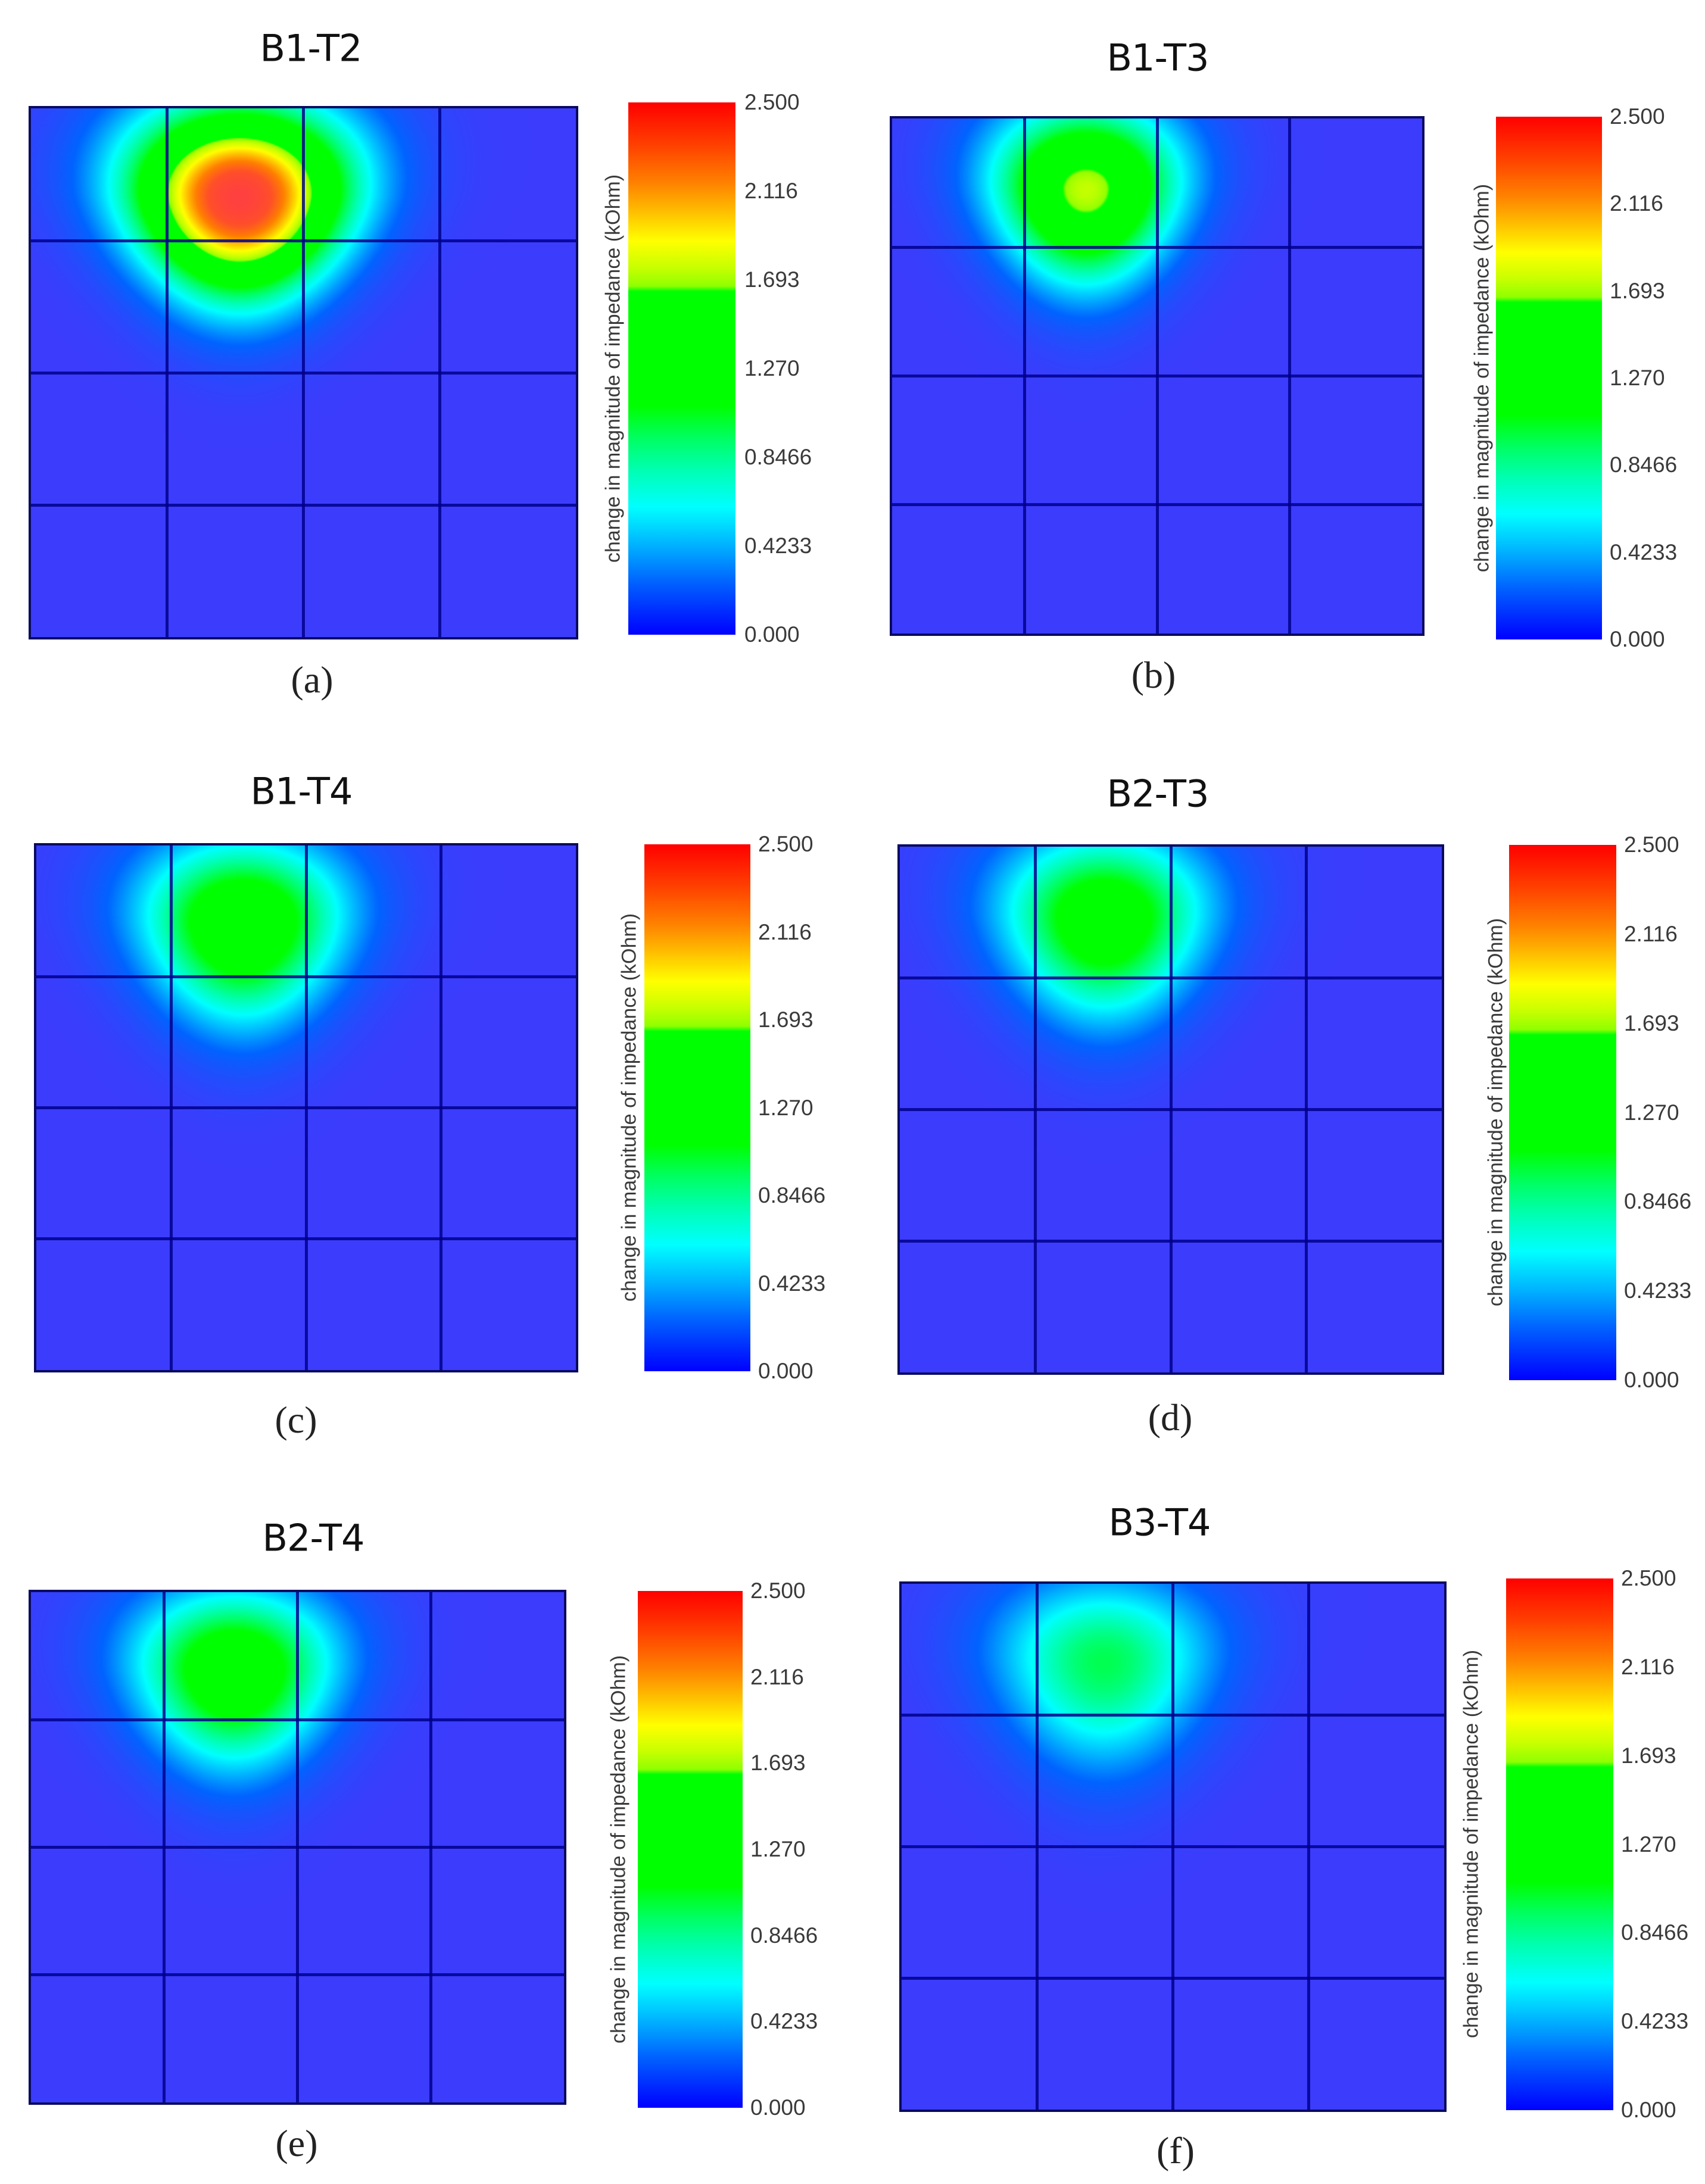 This screenshot has width=1705, height=2184. Describe the element at coordinates (312, 680) in the screenshot. I see `panel-caption: (a)` at that location.